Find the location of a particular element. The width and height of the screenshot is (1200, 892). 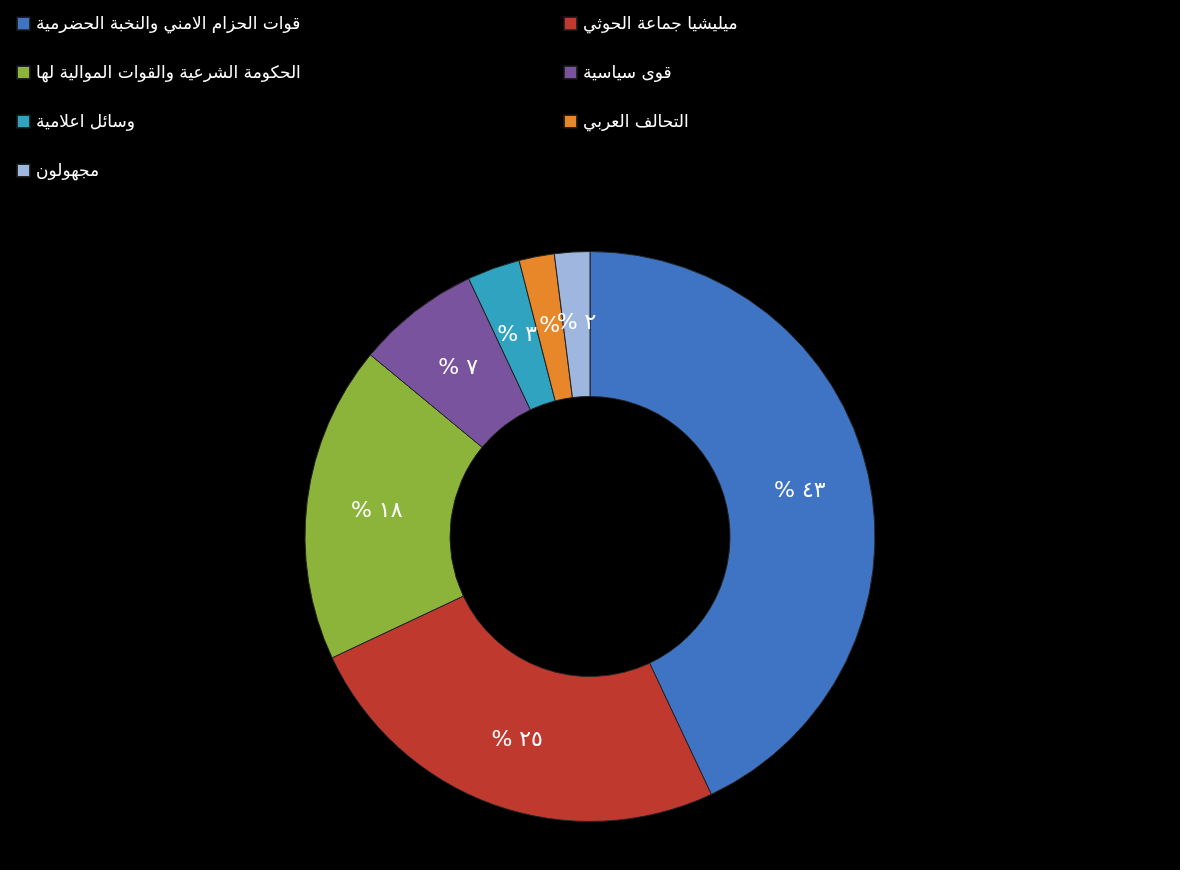

data-label: % ٢٥ is located at coordinates (517, 738).